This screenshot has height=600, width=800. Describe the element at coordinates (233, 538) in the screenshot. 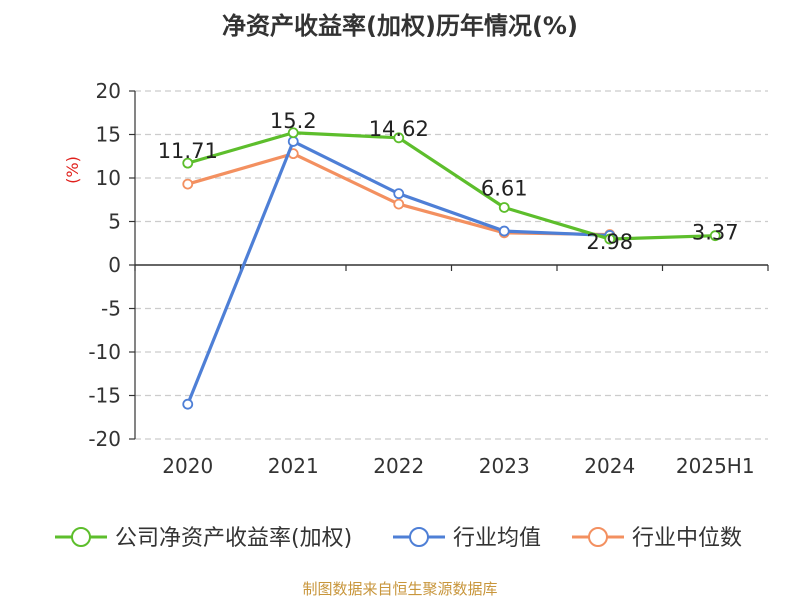

I see `legend-label: 公司净资产收益率(加权)` at that location.